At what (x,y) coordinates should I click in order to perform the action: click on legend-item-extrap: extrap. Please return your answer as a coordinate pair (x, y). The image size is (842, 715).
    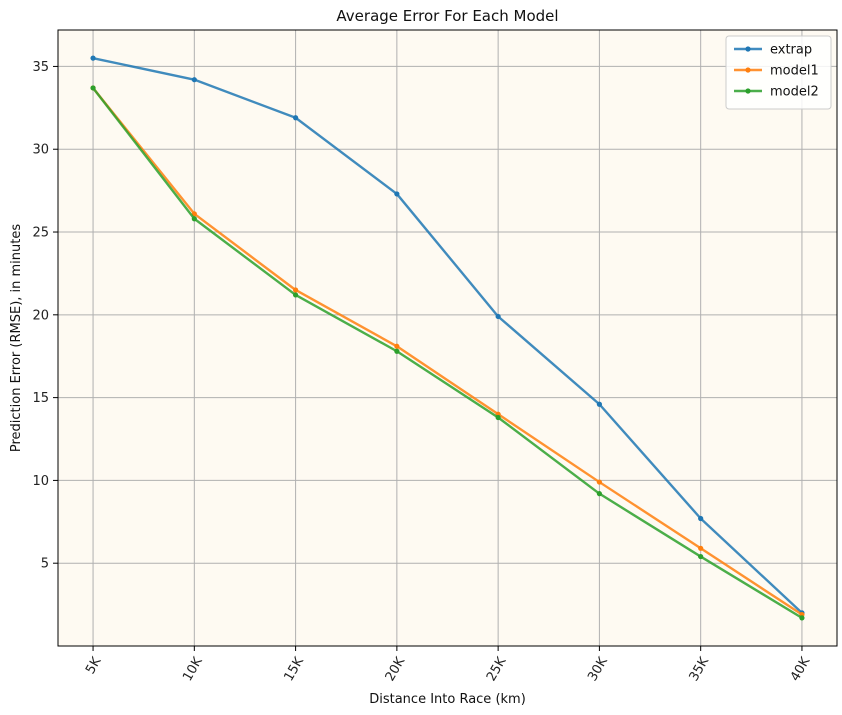
    Looking at the image, I should click on (773, 50).